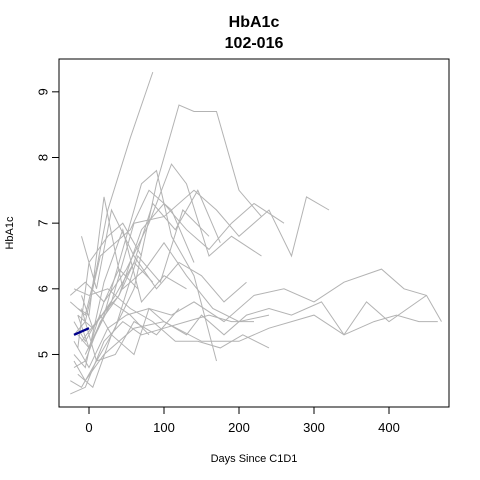 The width and height of the screenshot is (480, 480). I want to click on y-tick-label: 9, so click(43, 91).